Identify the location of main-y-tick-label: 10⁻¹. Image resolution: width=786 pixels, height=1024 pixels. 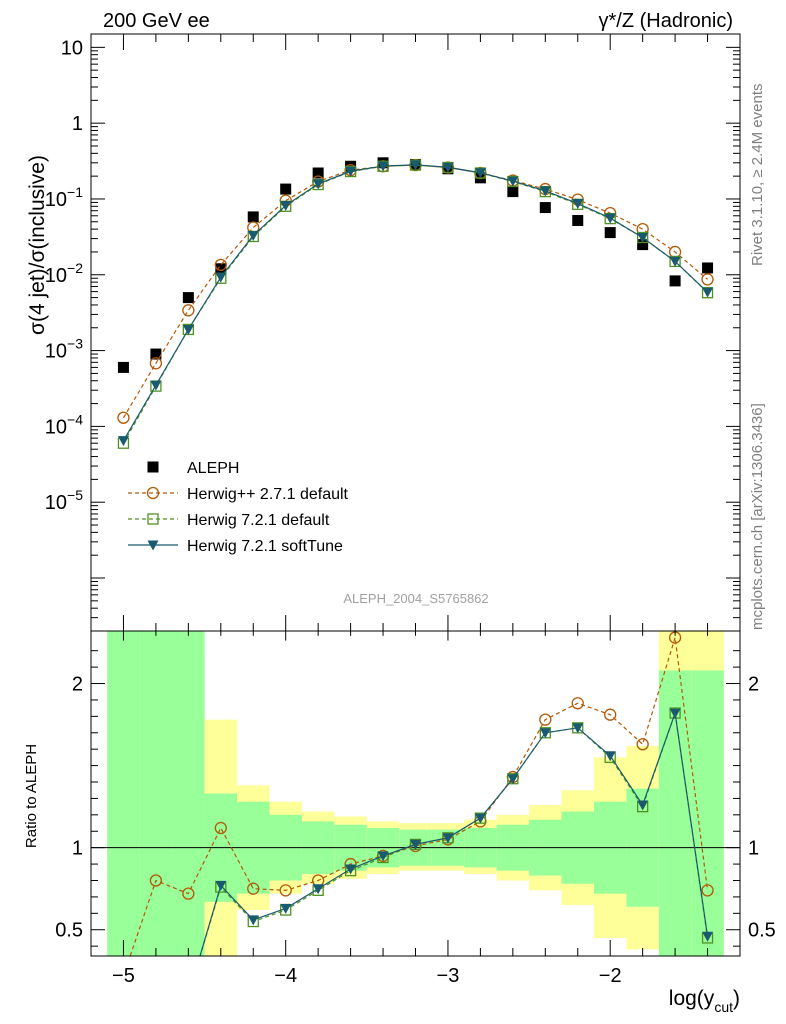
(64, 197).